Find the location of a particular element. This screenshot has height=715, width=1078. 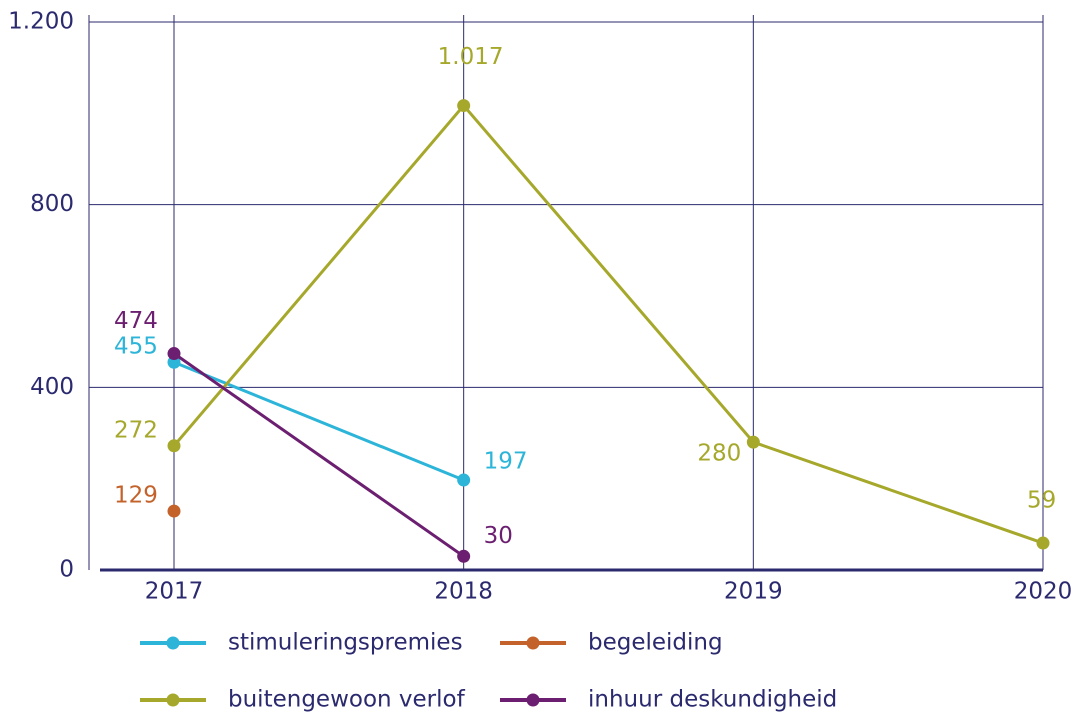

data-label: 129 is located at coordinates (136, 496).